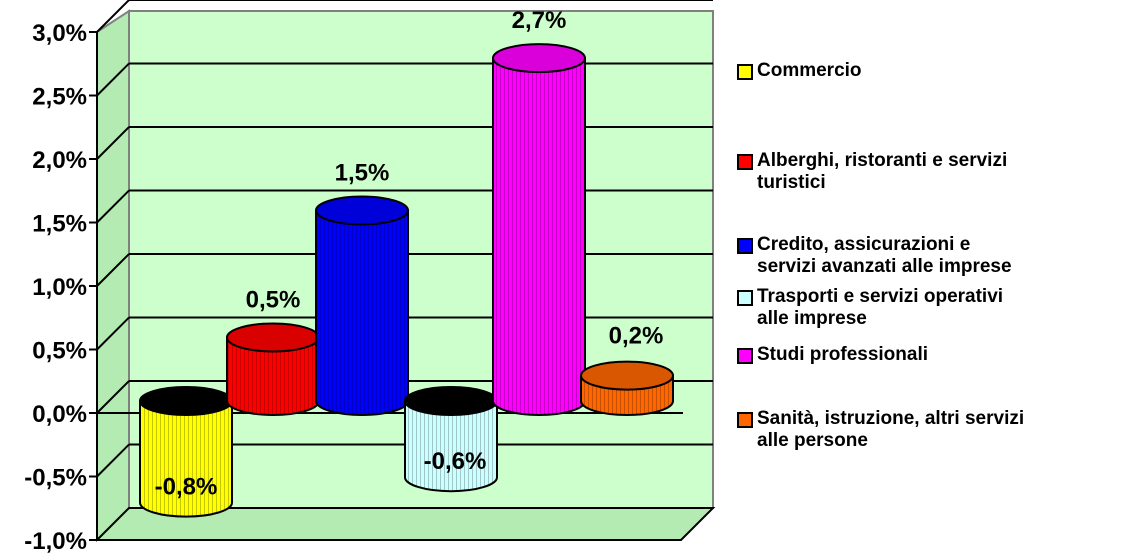  I want to click on data-label: 0,2%, so click(636, 336).